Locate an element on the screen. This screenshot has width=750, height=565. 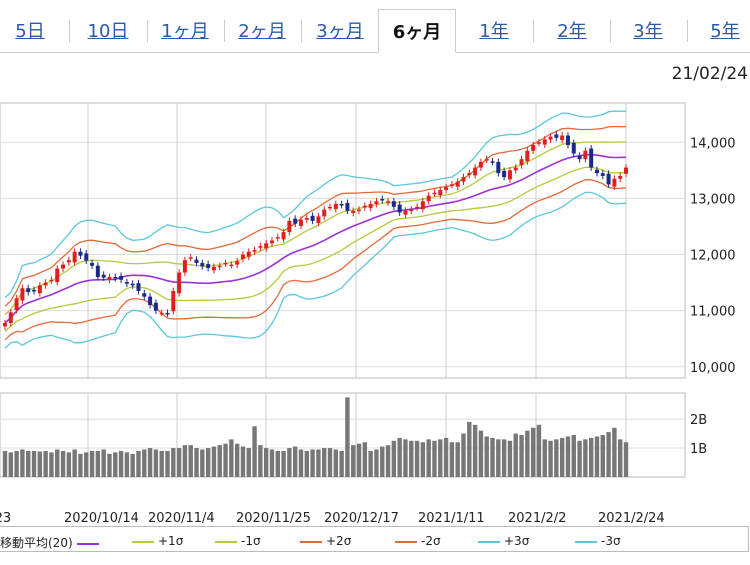
price-tick-label: 10,000 is located at coordinates (713, 368).